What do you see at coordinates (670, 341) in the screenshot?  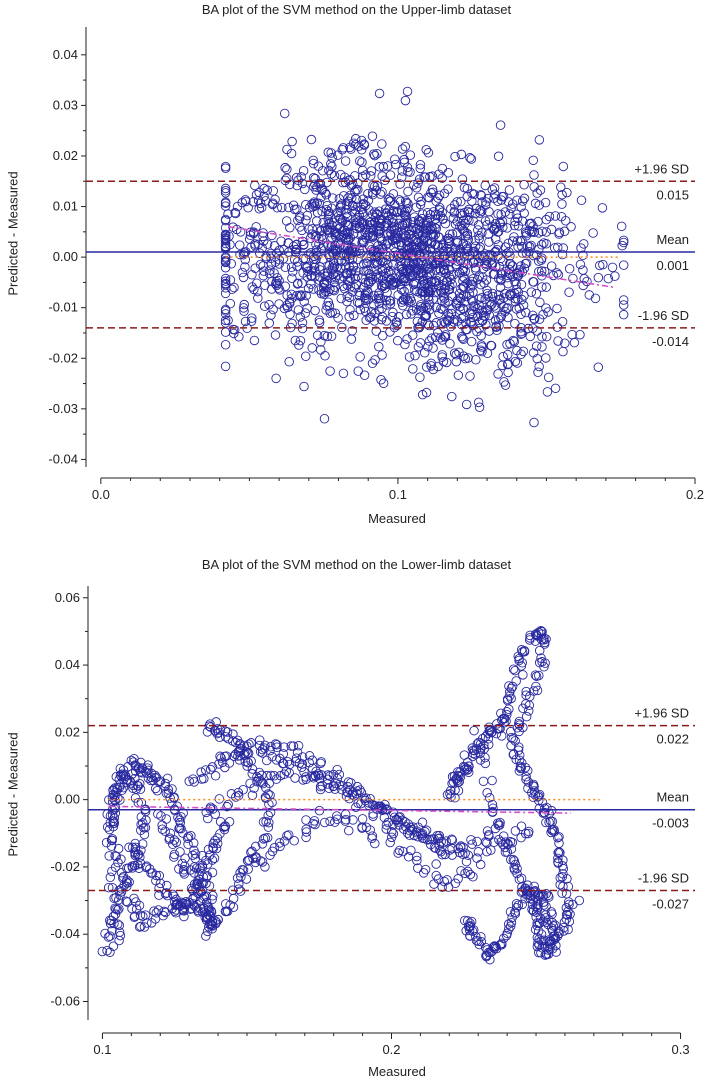 I see `lower-loa-value-label: -0.014` at bounding box center [670, 341].